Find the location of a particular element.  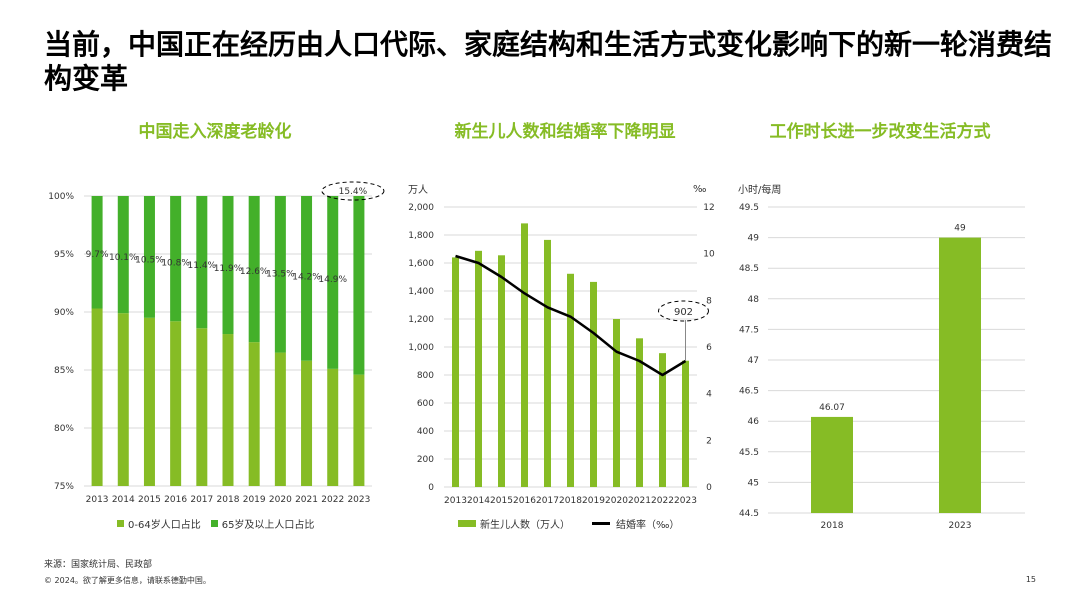

y-tick-label-left: 0 is located at coordinates (431, 488).